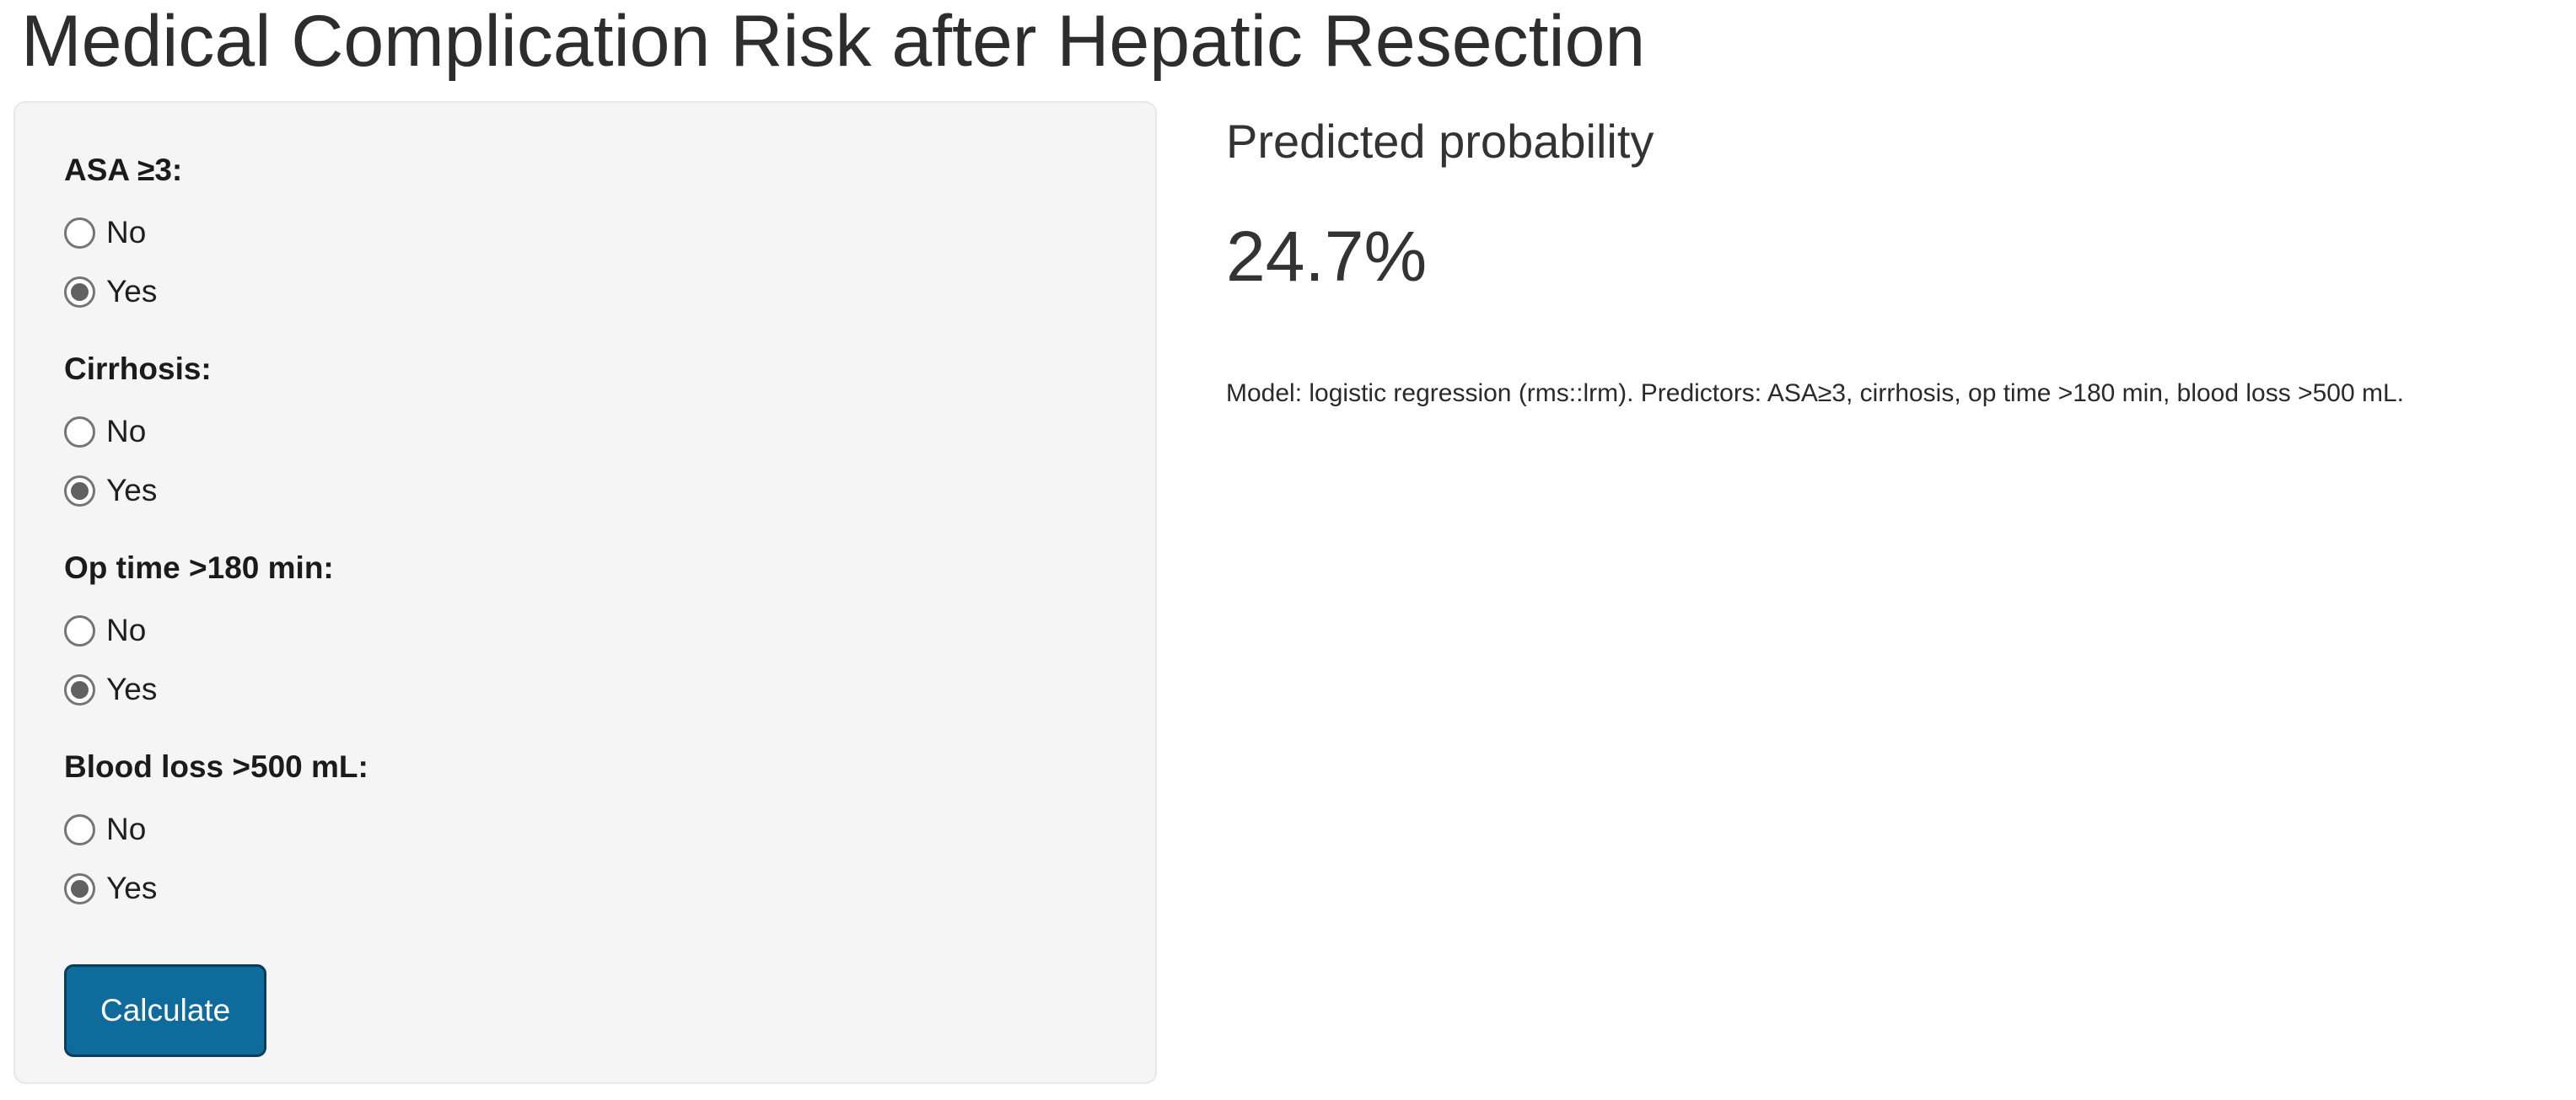 The height and width of the screenshot is (1100, 2576). What do you see at coordinates (199, 567) in the screenshot?
I see `radio-group-label-optime: Op time >180 min:` at bounding box center [199, 567].